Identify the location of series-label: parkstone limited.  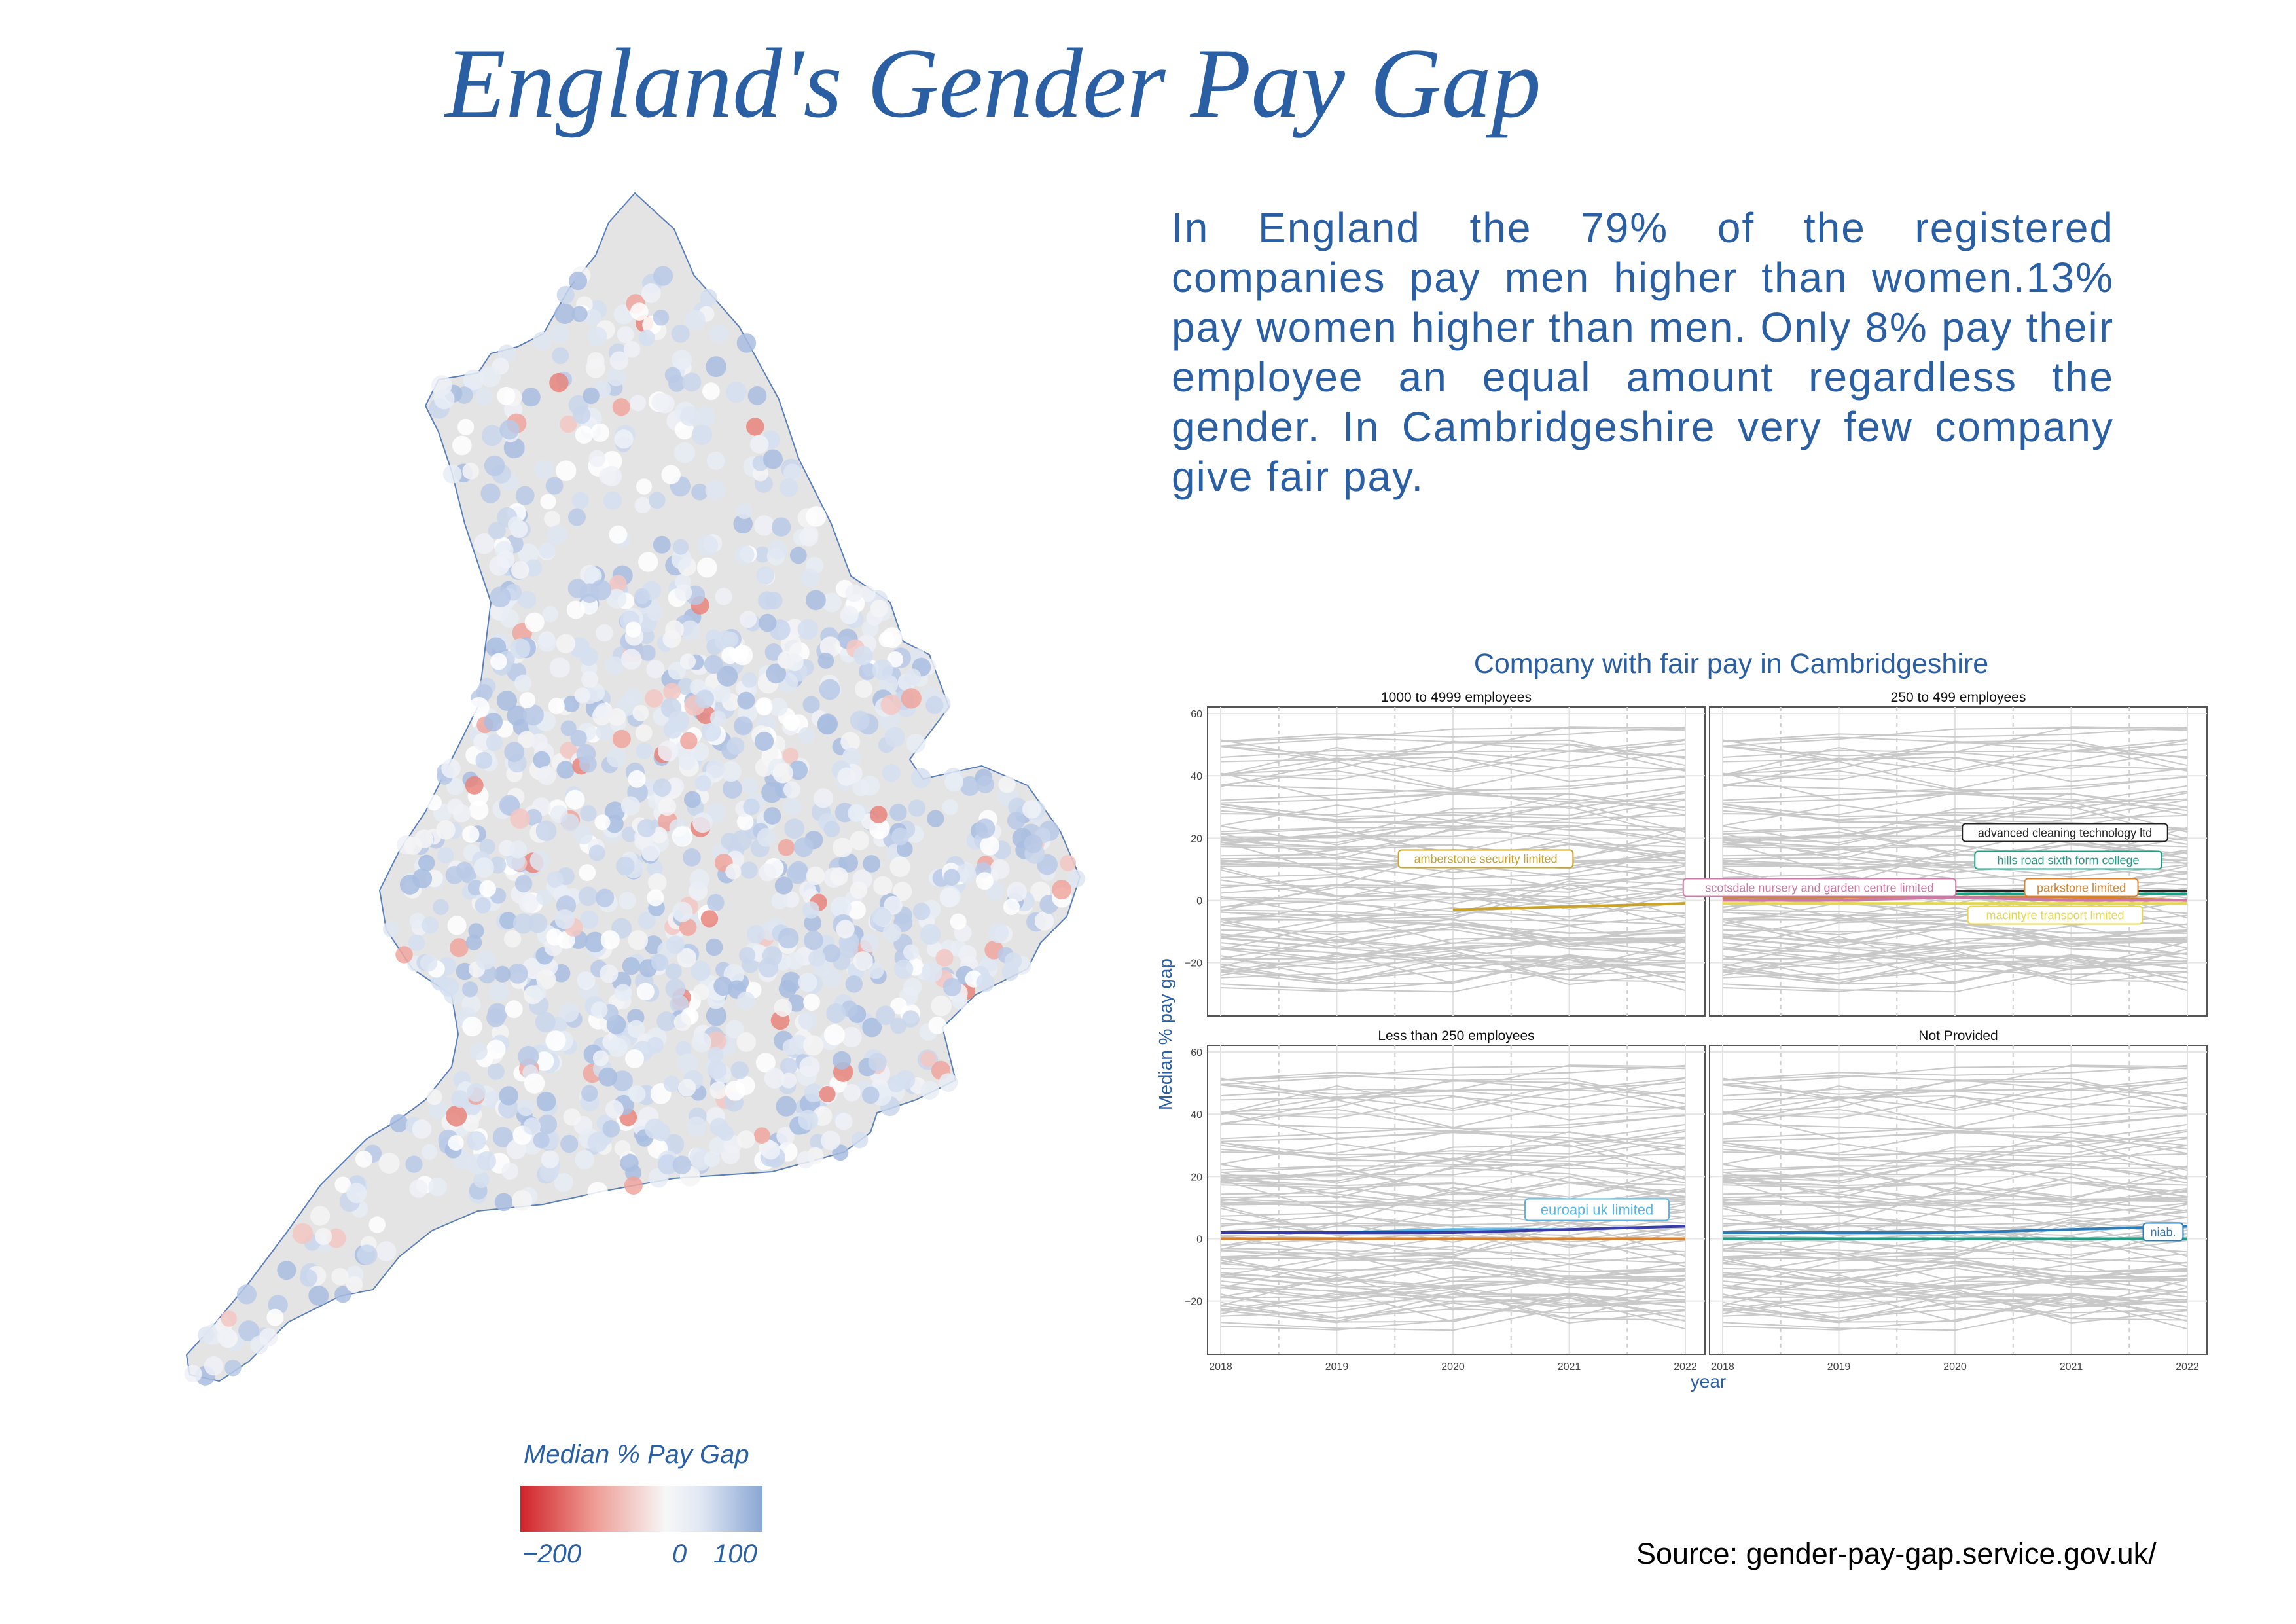
(2081, 887).